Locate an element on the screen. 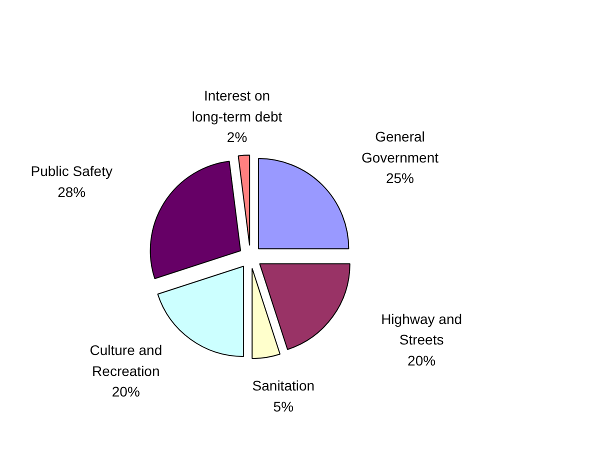 The height and width of the screenshot is (462, 591). slice-label: Highway and Streets is located at coordinates (421, 329).